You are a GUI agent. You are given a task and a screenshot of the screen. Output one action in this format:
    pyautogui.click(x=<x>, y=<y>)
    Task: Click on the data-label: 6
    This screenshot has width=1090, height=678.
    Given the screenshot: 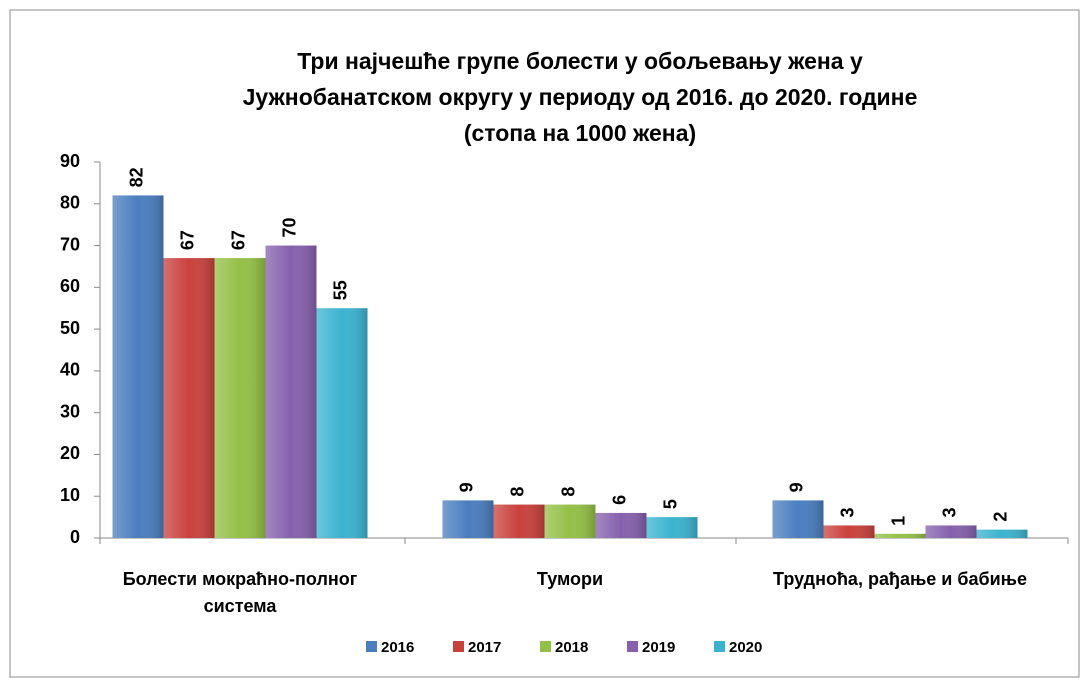 What is the action you would take?
    pyautogui.click(x=620, y=500)
    